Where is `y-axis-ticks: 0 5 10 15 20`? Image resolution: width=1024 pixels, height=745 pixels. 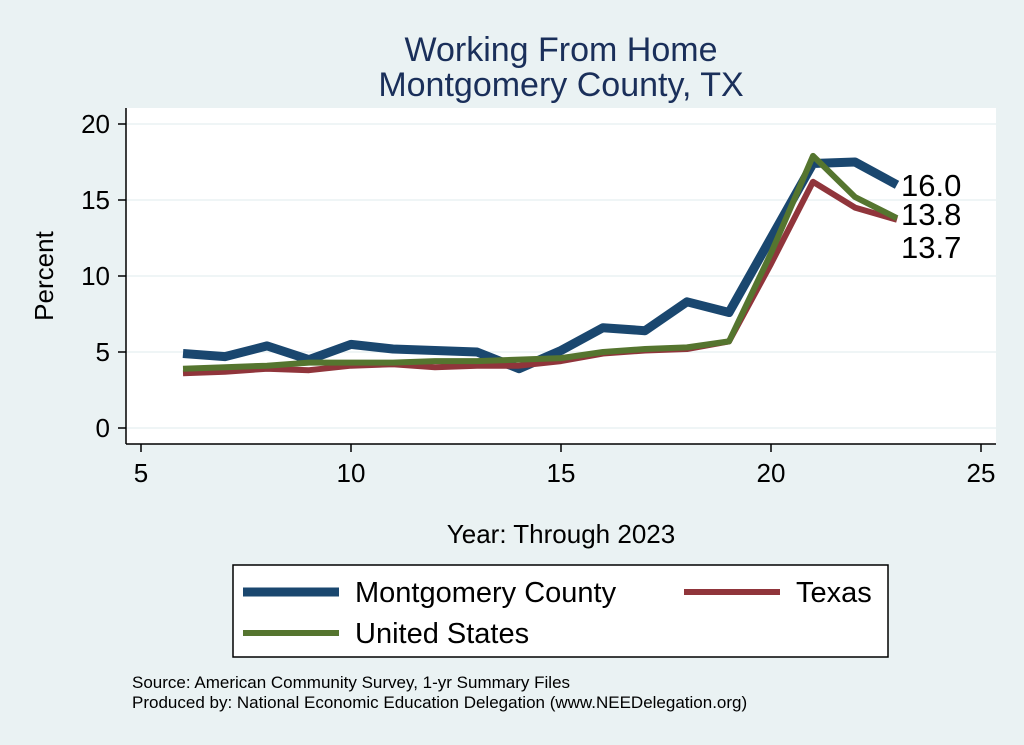
y-axis-ticks: 0 5 10 15 20 is located at coordinates (103, 276).